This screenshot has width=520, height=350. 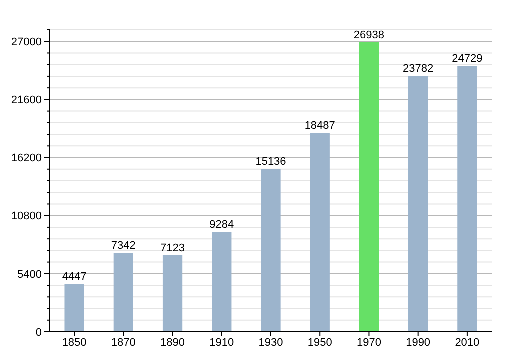 I want to click on x-tick-label: 2010, so click(x=467, y=343).